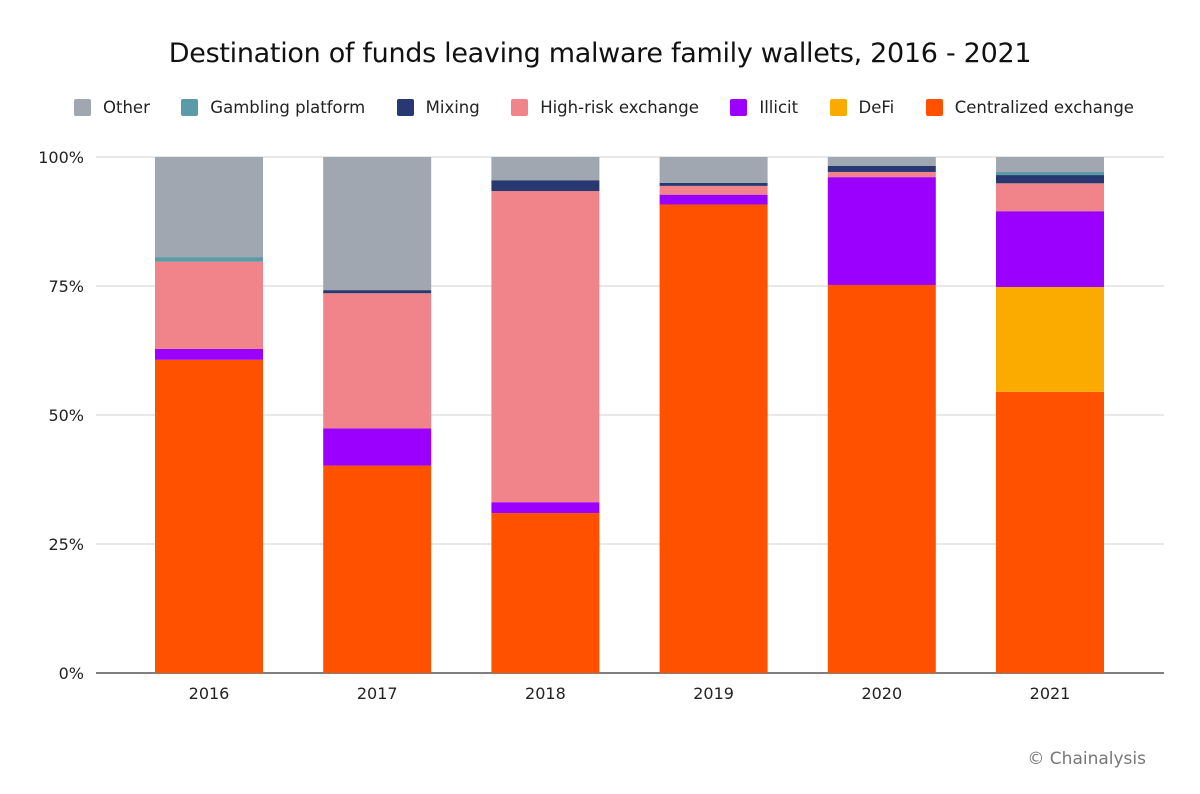 The width and height of the screenshot is (1200, 794). I want to click on legend-label: Mixing, so click(452, 107).